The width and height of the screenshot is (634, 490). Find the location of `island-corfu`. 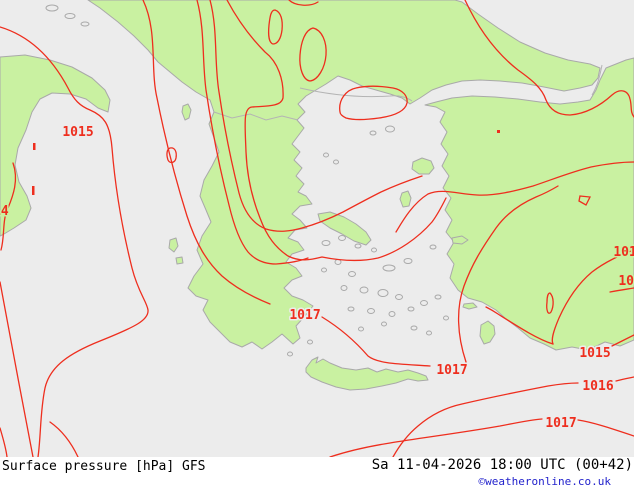

island-corfu is located at coordinates (186, 112).